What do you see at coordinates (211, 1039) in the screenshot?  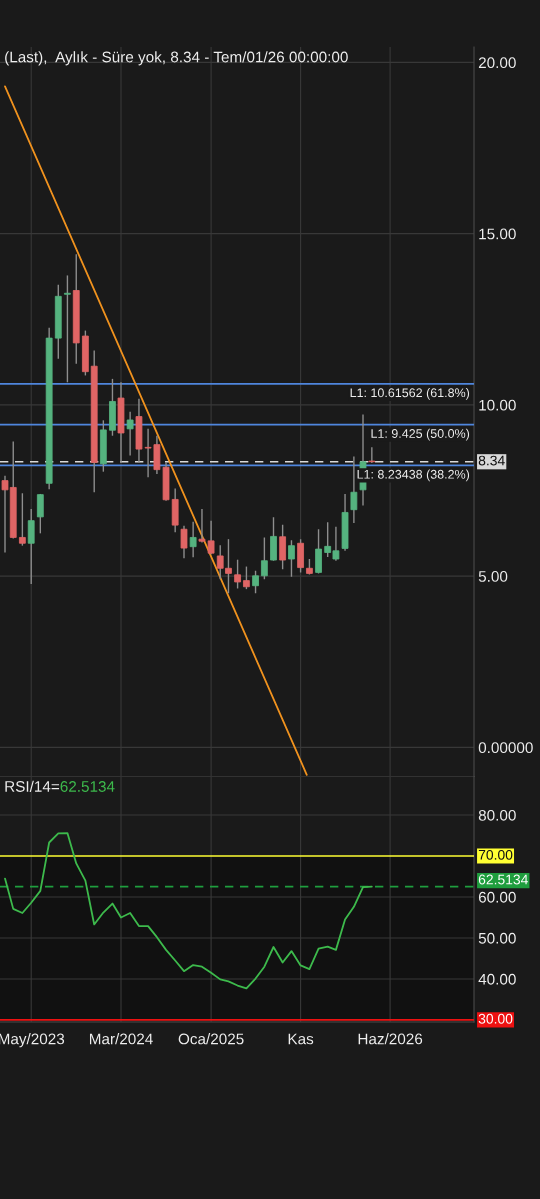 I see `x-tick-label: Oca/2025` at bounding box center [211, 1039].